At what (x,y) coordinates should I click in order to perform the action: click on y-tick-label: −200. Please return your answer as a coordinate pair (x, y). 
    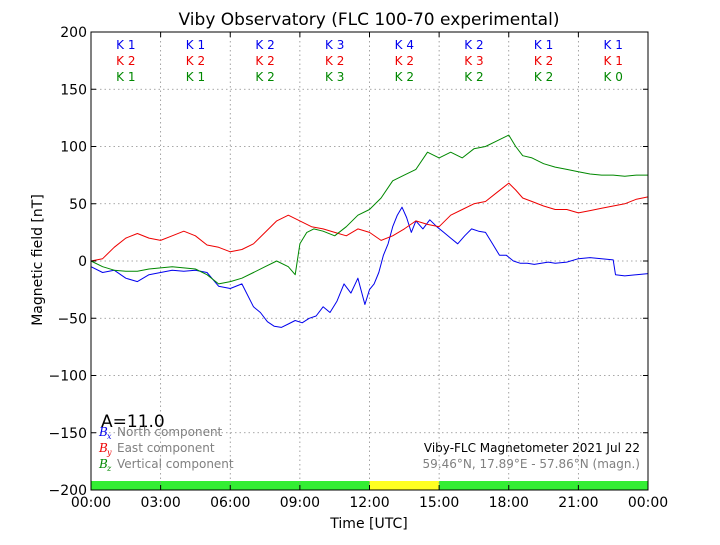
    Looking at the image, I should click on (68, 491).